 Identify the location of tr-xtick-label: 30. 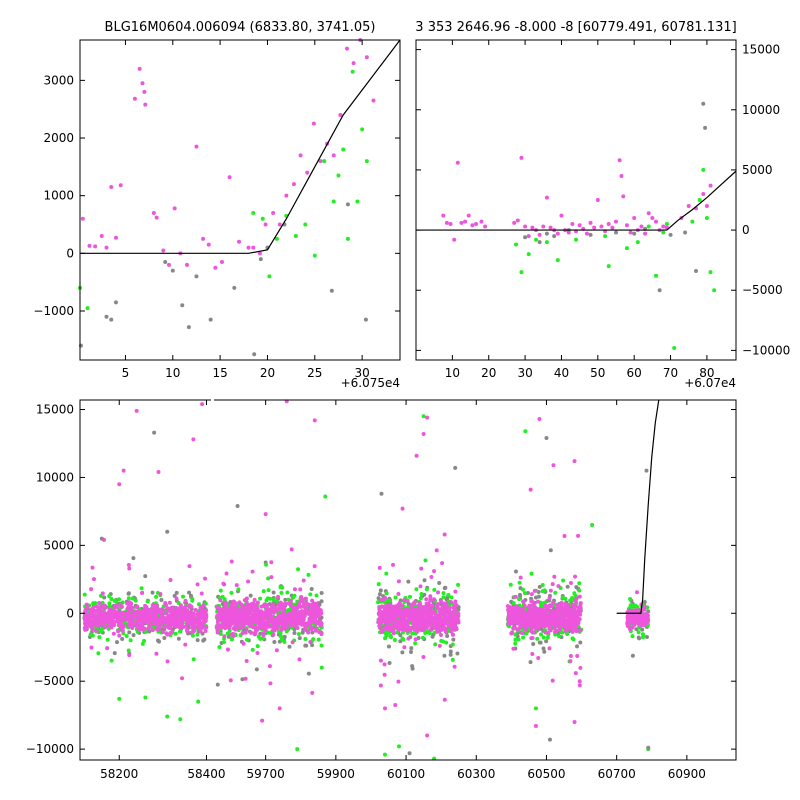
(524, 373).